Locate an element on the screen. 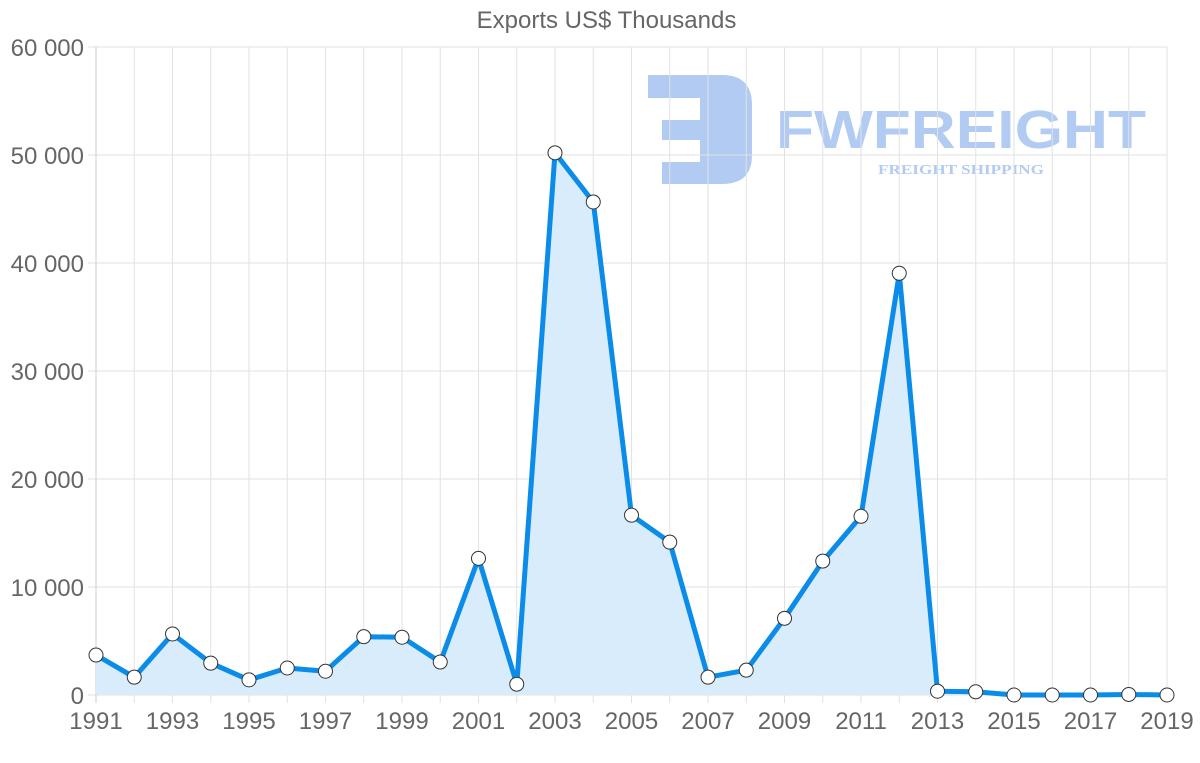  x-tick-label: 1991 is located at coordinates (95, 721).